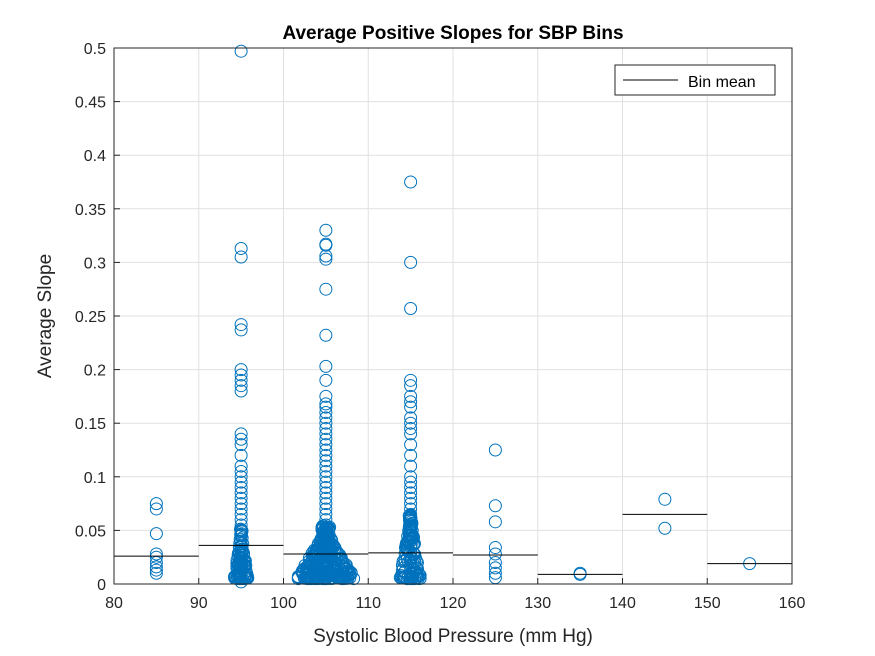  Describe the element at coordinates (90, 317) in the screenshot. I see `y-tick-label: 0.25` at that location.